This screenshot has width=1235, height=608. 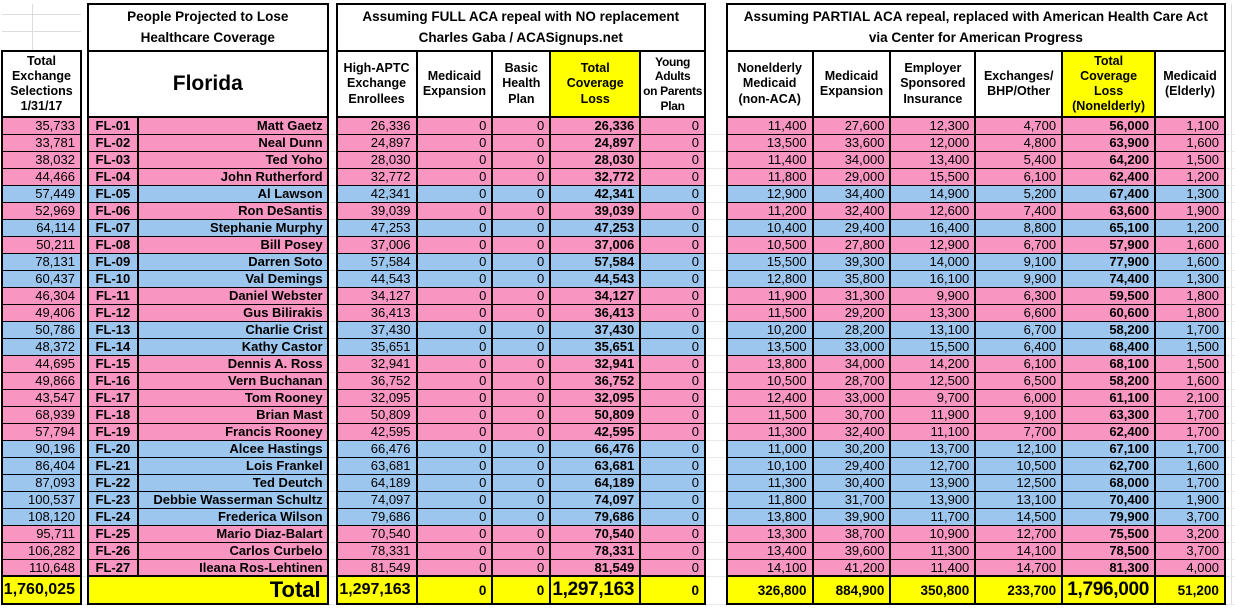 What do you see at coordinates (1109, 295) in the screenshot?
I see `cell-partial-repeal-4: 59,500` at bounding box center [1109, 295].